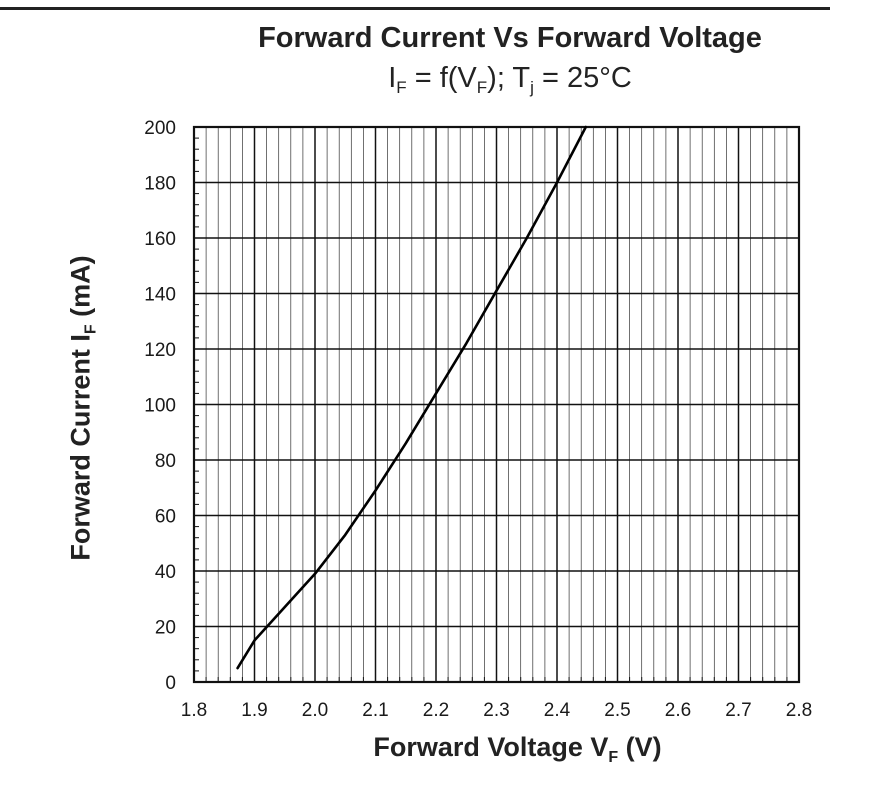 The width and height of the screenshot is (888, 794). What do you see at coordinates (165, 572) in the screenshot?
I see `y-tick-label: 40` at bounding box center [165, 572].